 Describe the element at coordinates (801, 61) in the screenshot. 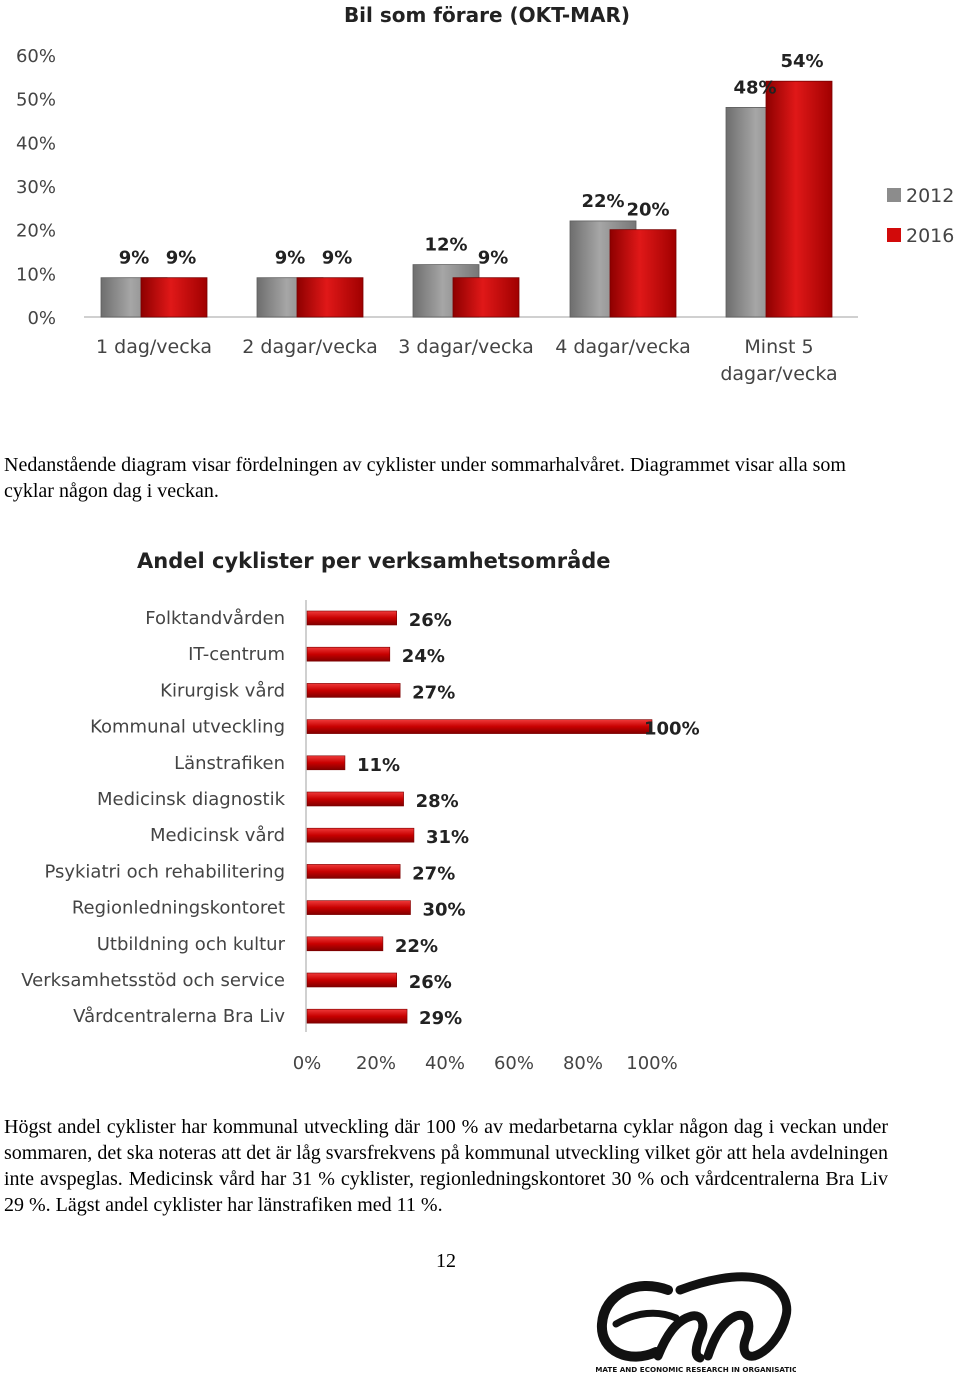

I see `chart1-data-label: 54%` at that location.